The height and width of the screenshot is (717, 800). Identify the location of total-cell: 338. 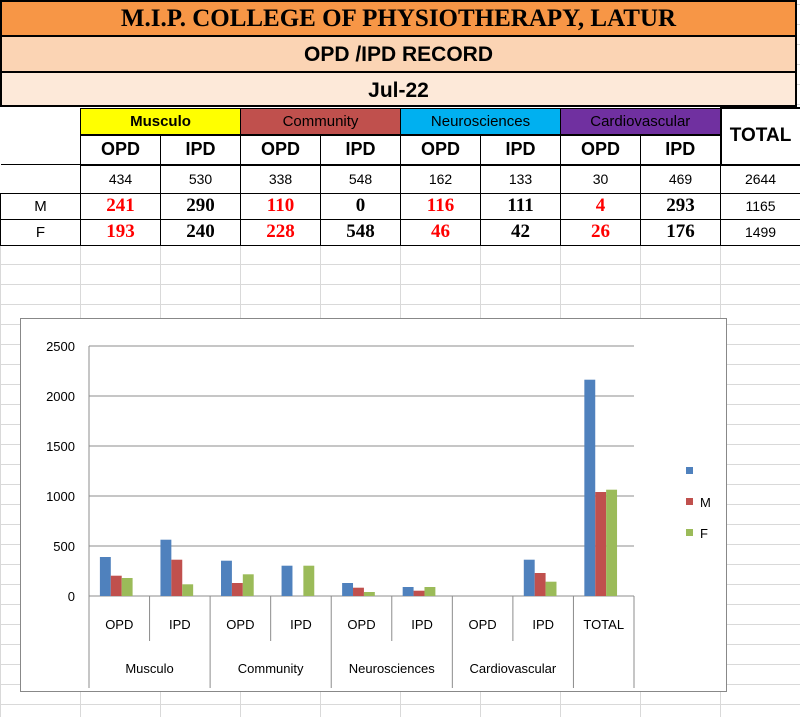
(280, 179).